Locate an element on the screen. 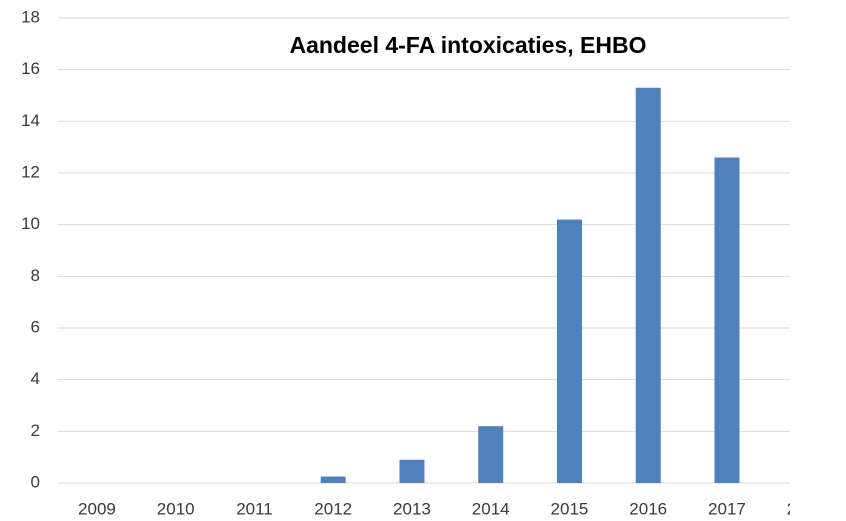 The width and height of the screenshot is (846, 521). x-tick-label: 2010 is located at coordinates (176, 508).